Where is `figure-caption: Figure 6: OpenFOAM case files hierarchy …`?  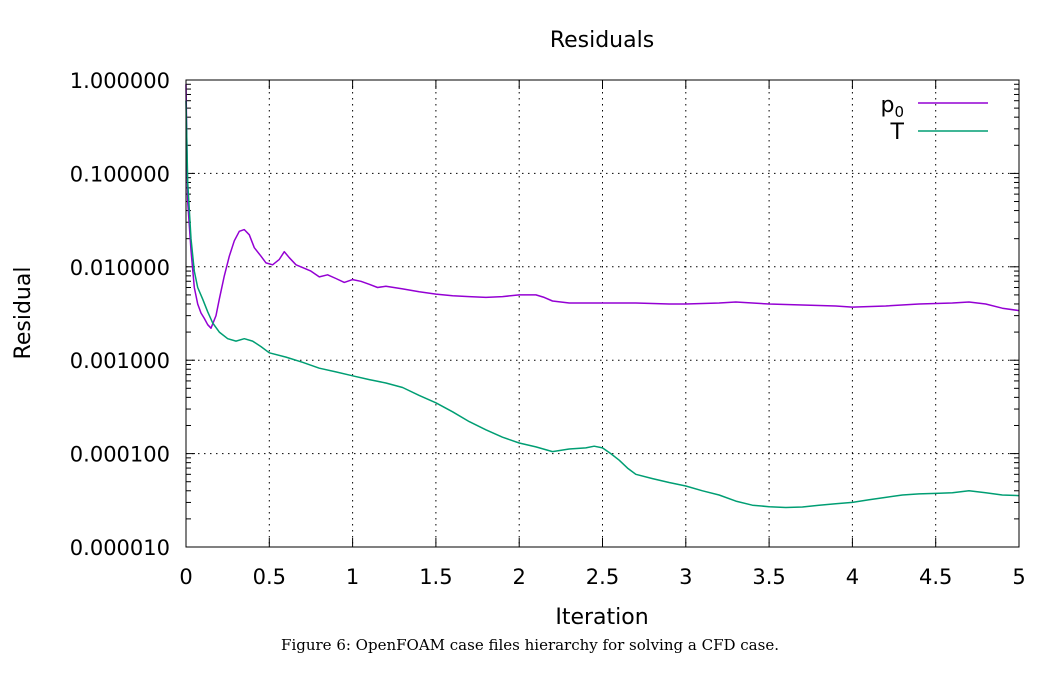 figure-caption: Figure 6: OpenFOAM case files hierarchy … is located at coordinates (530, 645).